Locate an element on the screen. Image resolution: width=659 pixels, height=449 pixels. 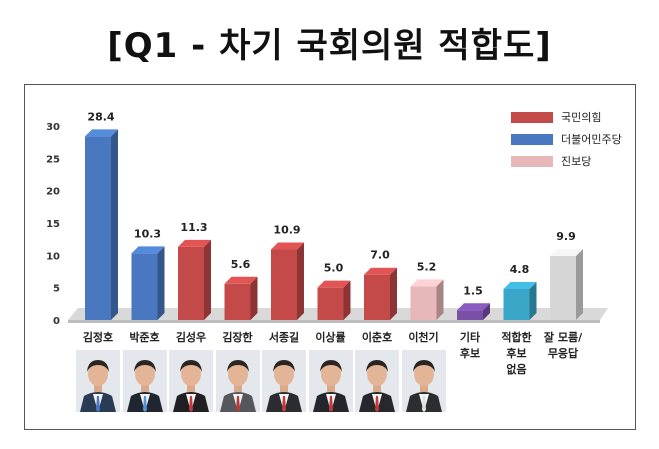
data-label: 1.5 is located at coordinates (473, 290).